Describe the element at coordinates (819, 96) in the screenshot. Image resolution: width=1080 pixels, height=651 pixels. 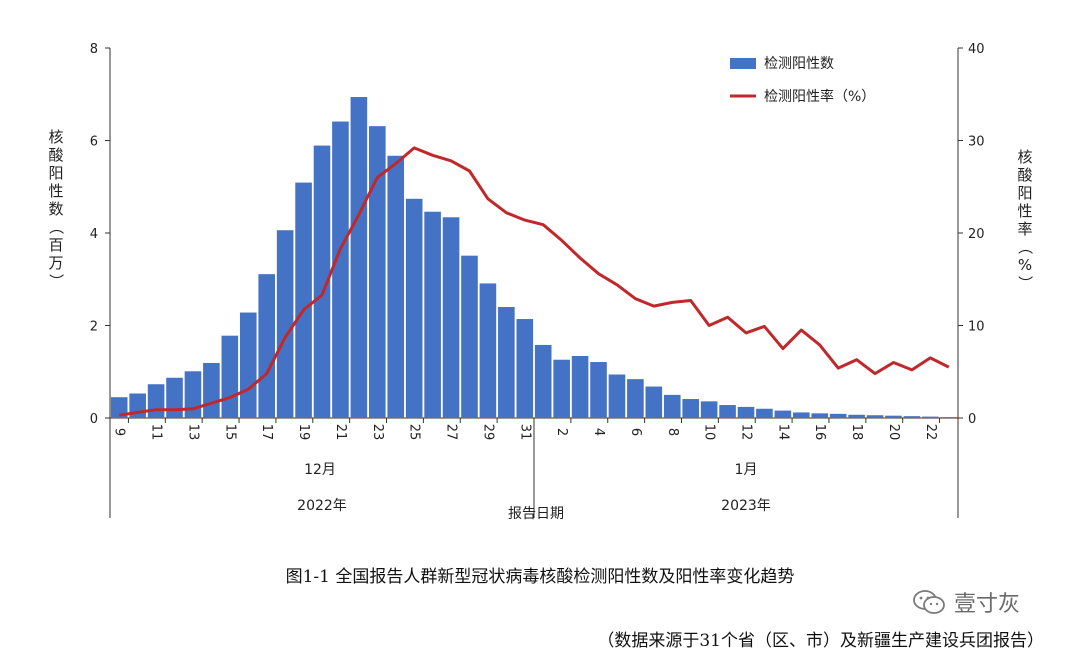
I see `legend-line-label: 检测阳性率（%）` at that location.